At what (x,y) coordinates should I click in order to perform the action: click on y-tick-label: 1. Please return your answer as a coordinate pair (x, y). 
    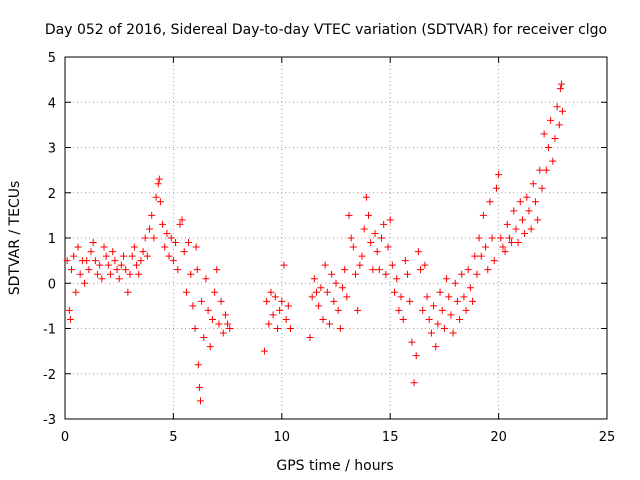
    Looking at the image, I should click on (52, 239).